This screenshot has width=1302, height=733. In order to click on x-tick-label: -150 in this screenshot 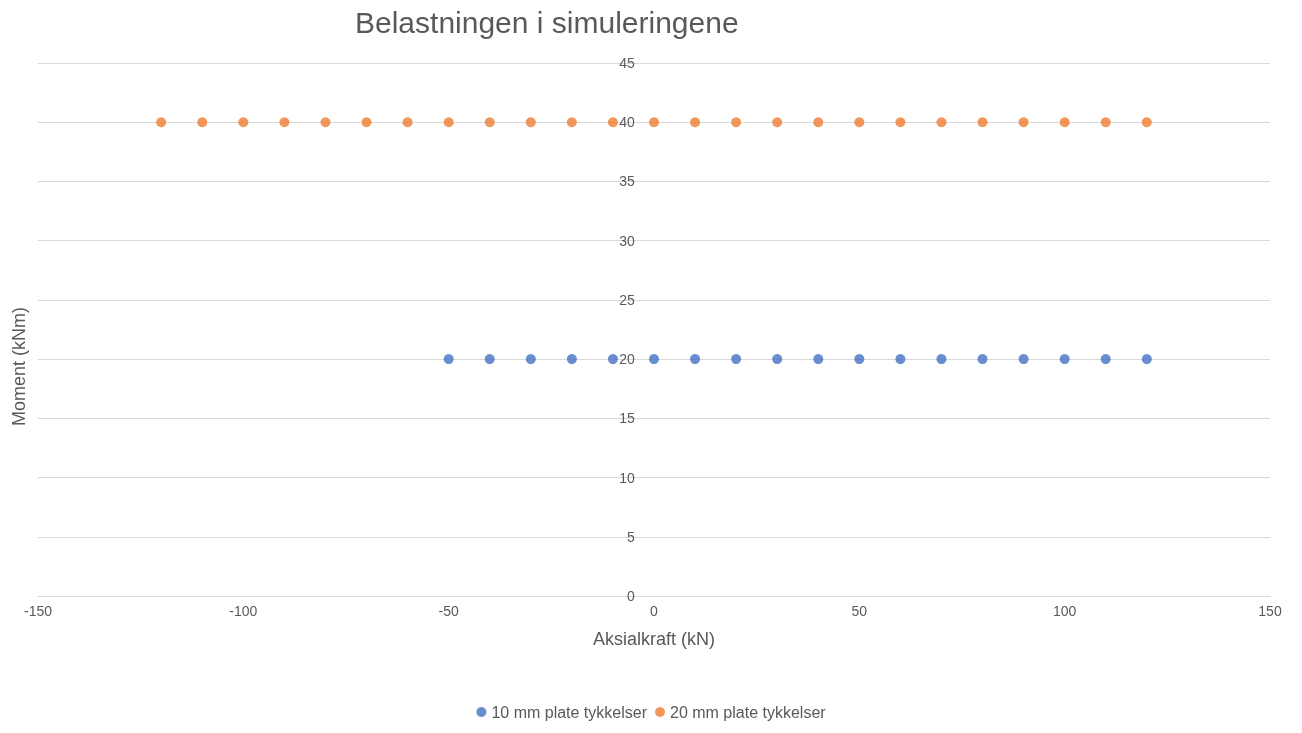, I will do `click(38, 611)`.